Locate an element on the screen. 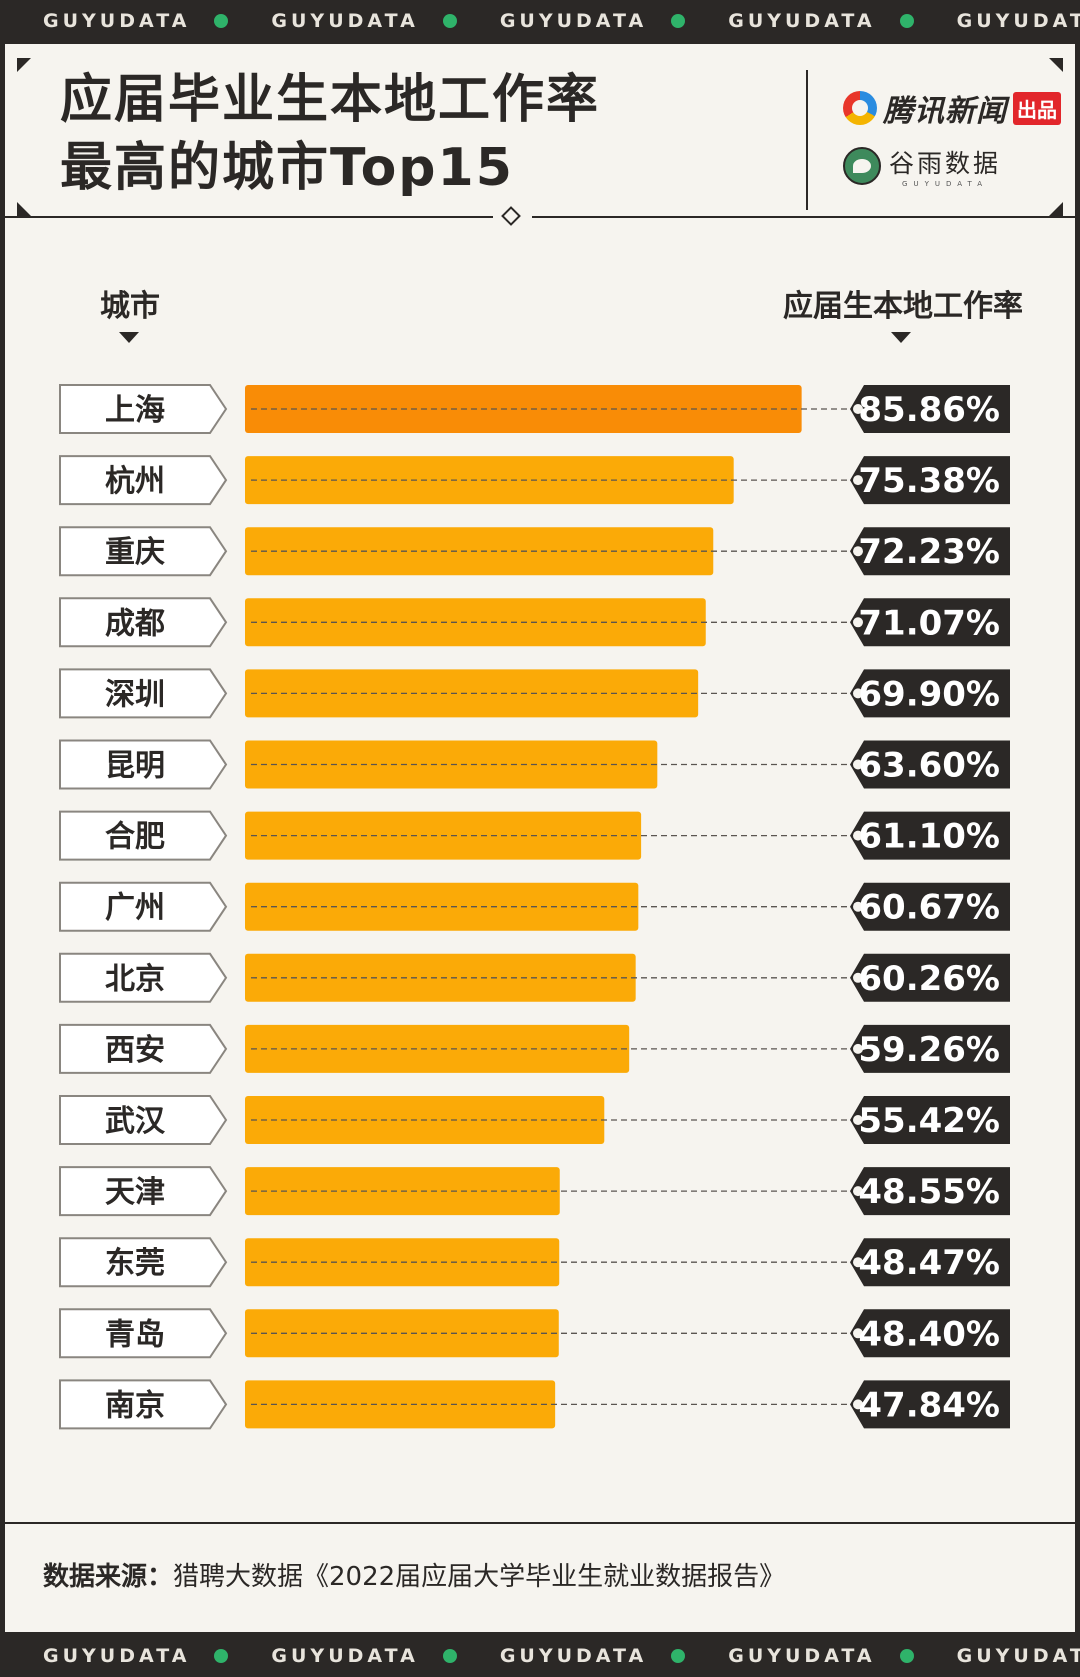 Image resolution: width=1080 pixels, height=1677 pixels. tencent-news-name: 腾讯新闻 is located at coordinates (945, 111).